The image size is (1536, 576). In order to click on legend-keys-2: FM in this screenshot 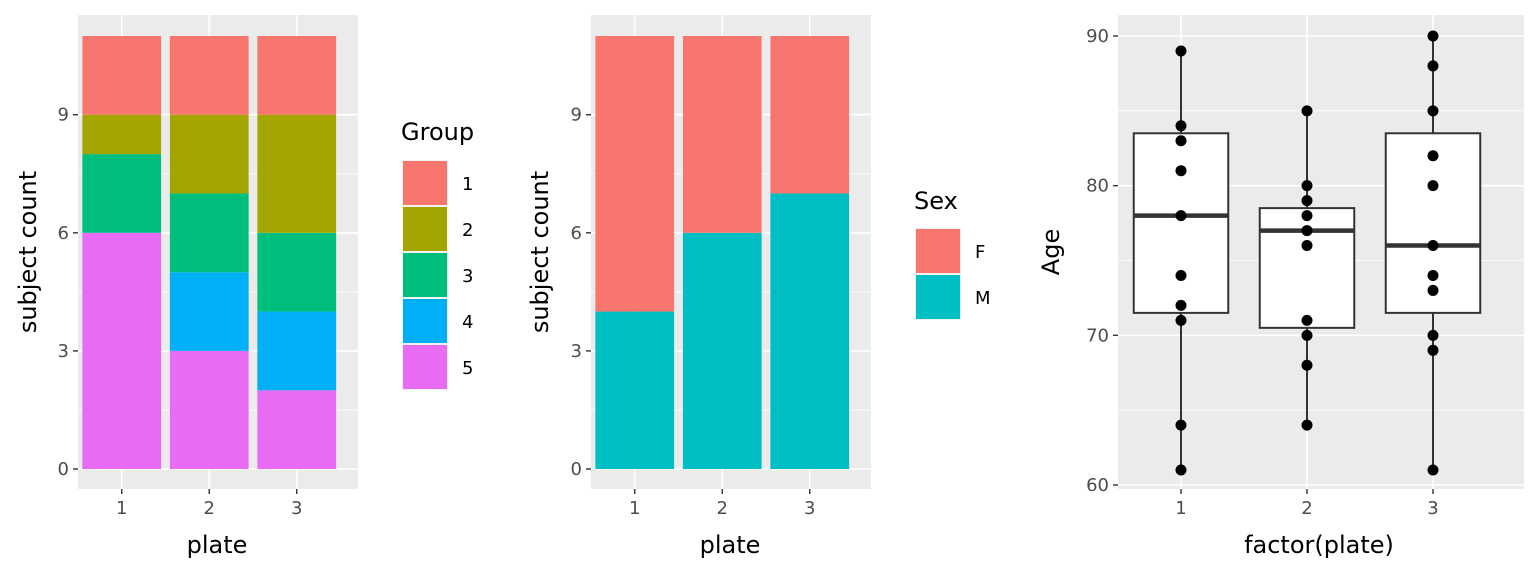, I will do `click(953, 274)`.